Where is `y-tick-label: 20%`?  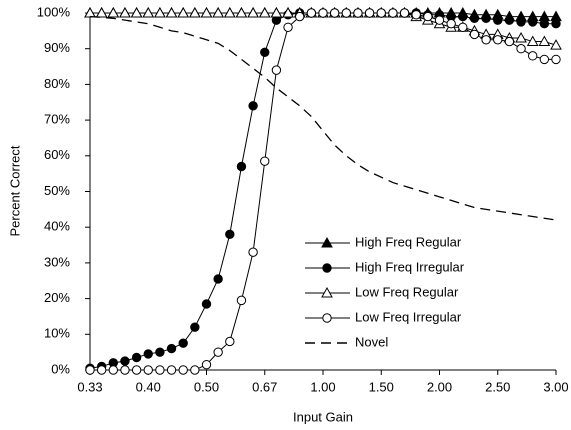
y-tick-label: 20% is located at coordinates (57, 297).